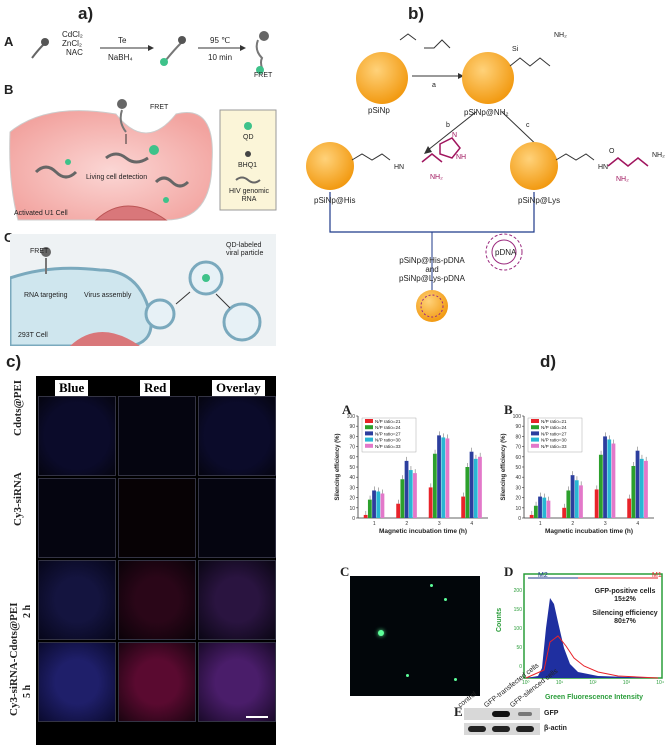 This screenshot has height=745, width=668. Describe the element at coordinates (625, 621) in the screenshot. I see `silencing-efficiency-value: 80±7%` at that location.